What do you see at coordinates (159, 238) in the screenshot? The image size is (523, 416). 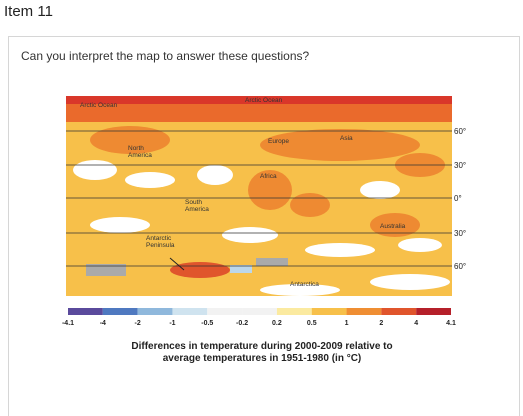 I see `map-label: Antarctic` at bounding box center [159, 238].